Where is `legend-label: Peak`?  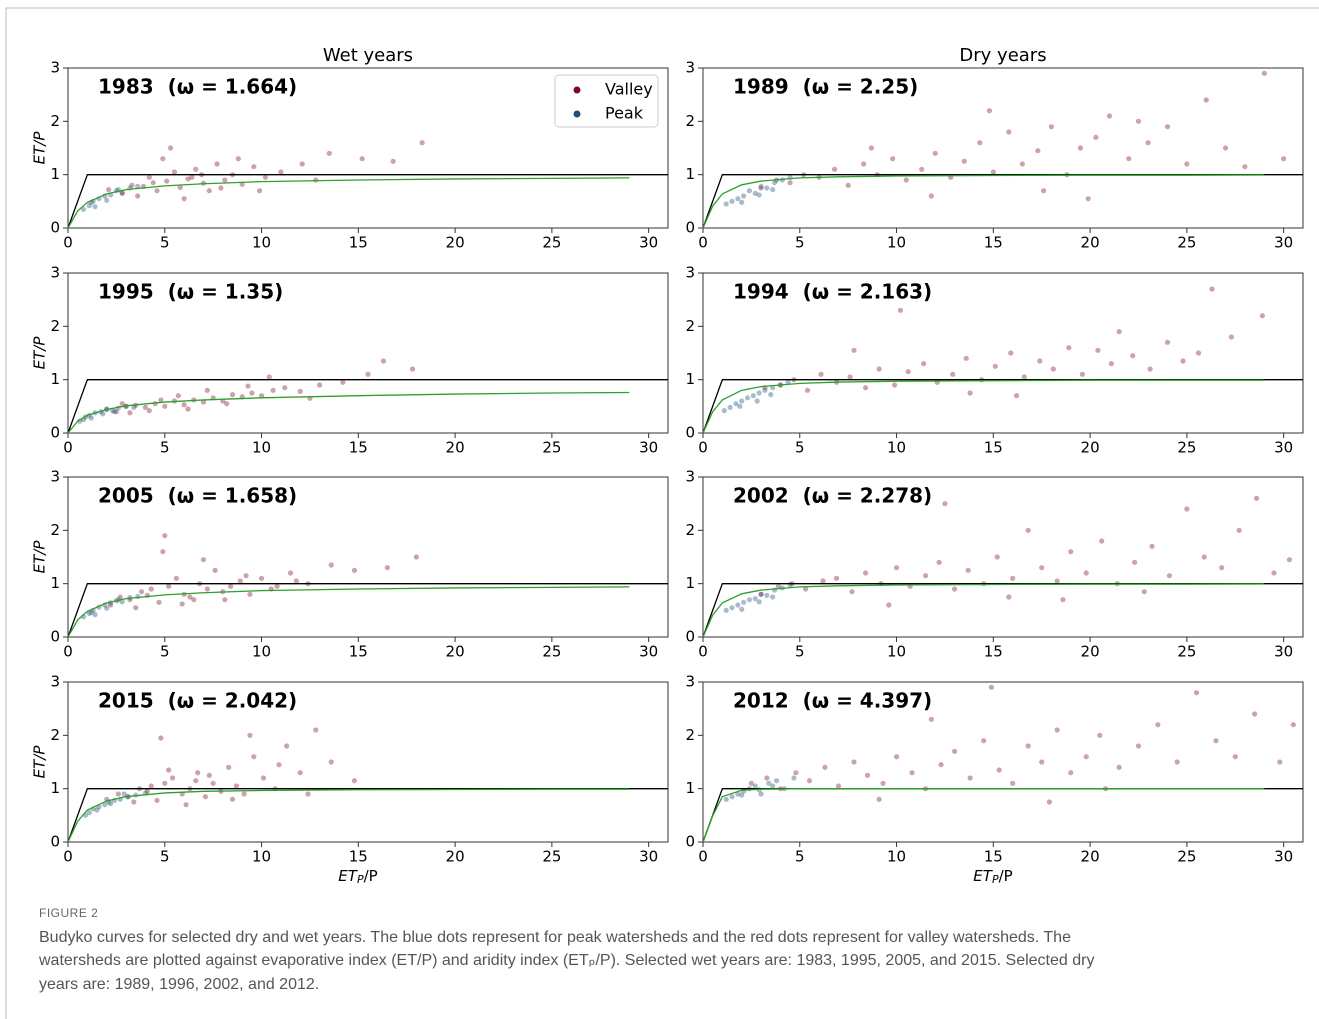 legend-label: Peak is located at coordinates (624, 113).